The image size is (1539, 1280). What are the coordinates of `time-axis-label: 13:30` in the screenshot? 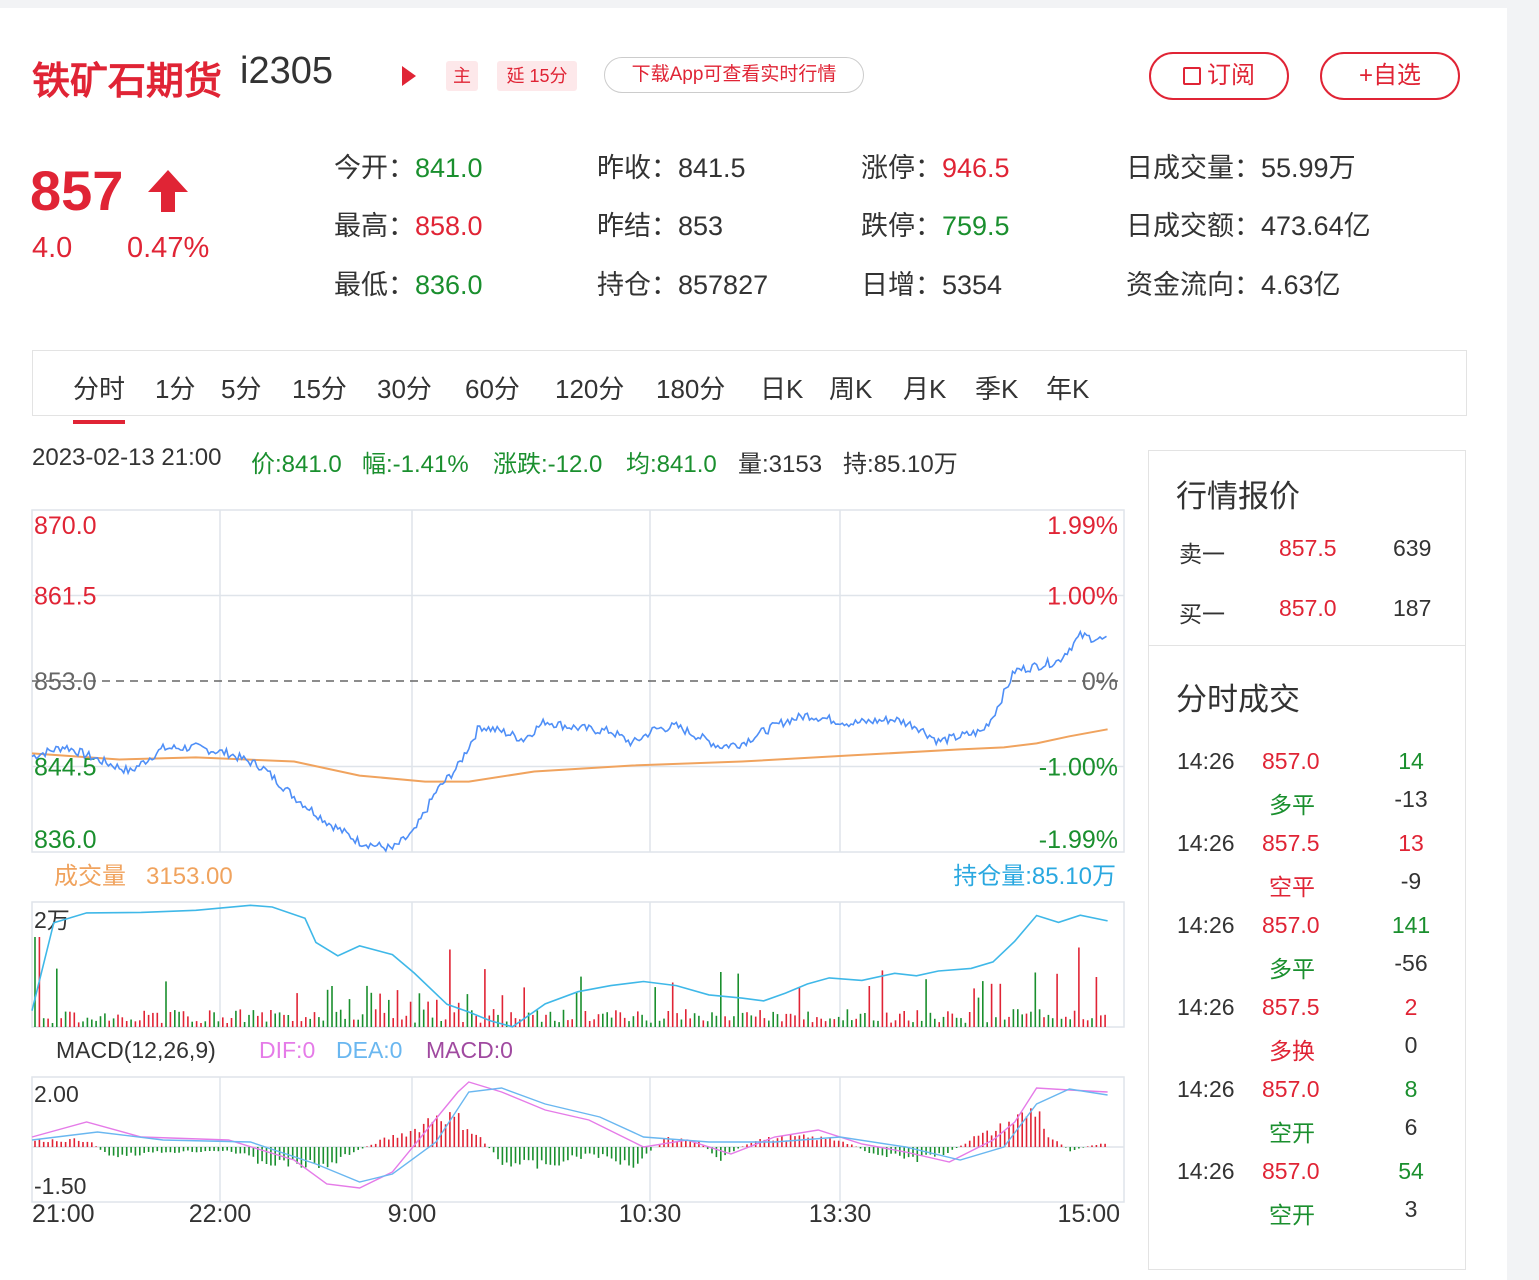 It's located at (840, 1211).